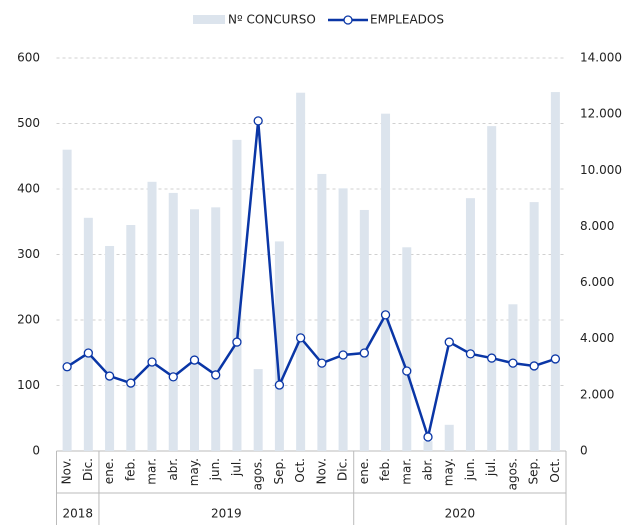 Image resolution: width=643 pixels, height=525 pixels. I want to click on y-tick-label: 300, so click(28, 254).